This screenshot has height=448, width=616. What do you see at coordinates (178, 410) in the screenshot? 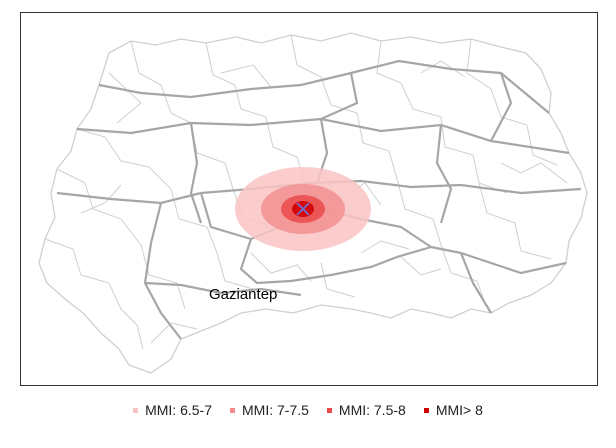
I see `legend-label: MMI: 6.5-7` at bounding box center [178, 410].